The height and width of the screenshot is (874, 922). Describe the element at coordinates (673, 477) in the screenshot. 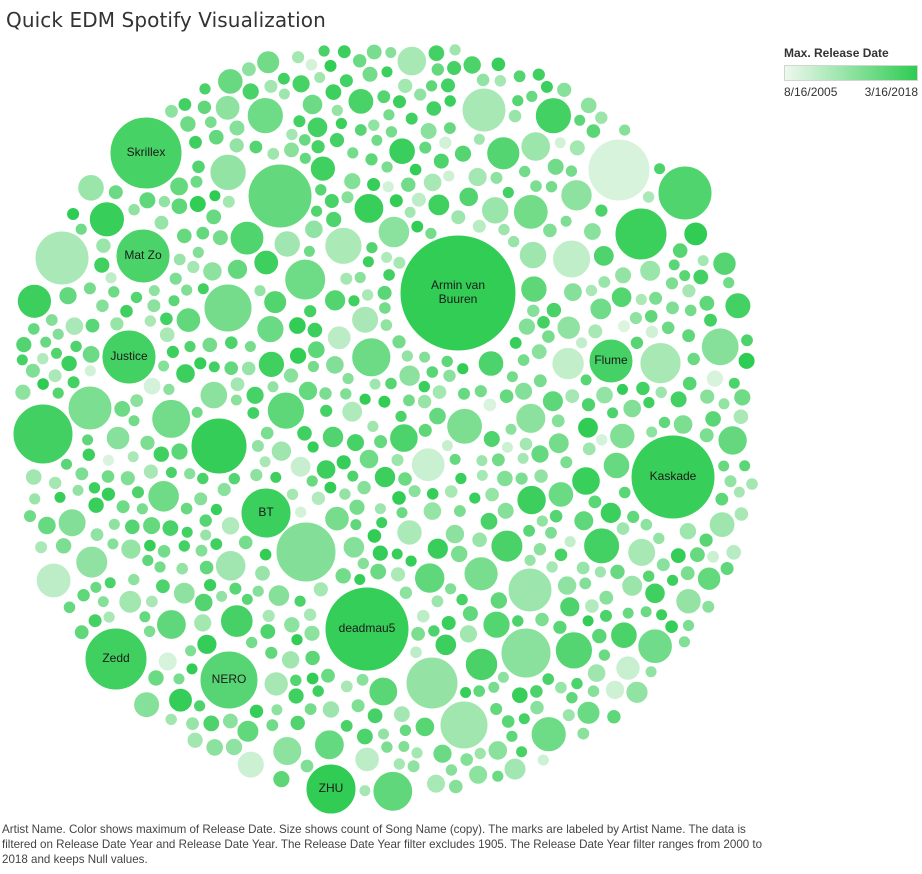

I see `bubble-kaskade` at that location.